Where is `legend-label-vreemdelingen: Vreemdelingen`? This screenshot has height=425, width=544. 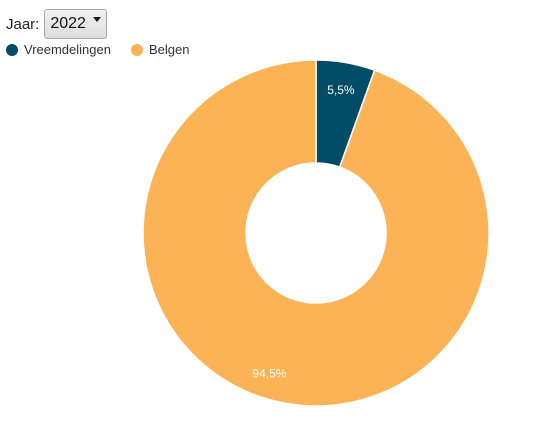
legend-label-vreemdelingen: Vreemdelingen is located at coordinates (67, 49).